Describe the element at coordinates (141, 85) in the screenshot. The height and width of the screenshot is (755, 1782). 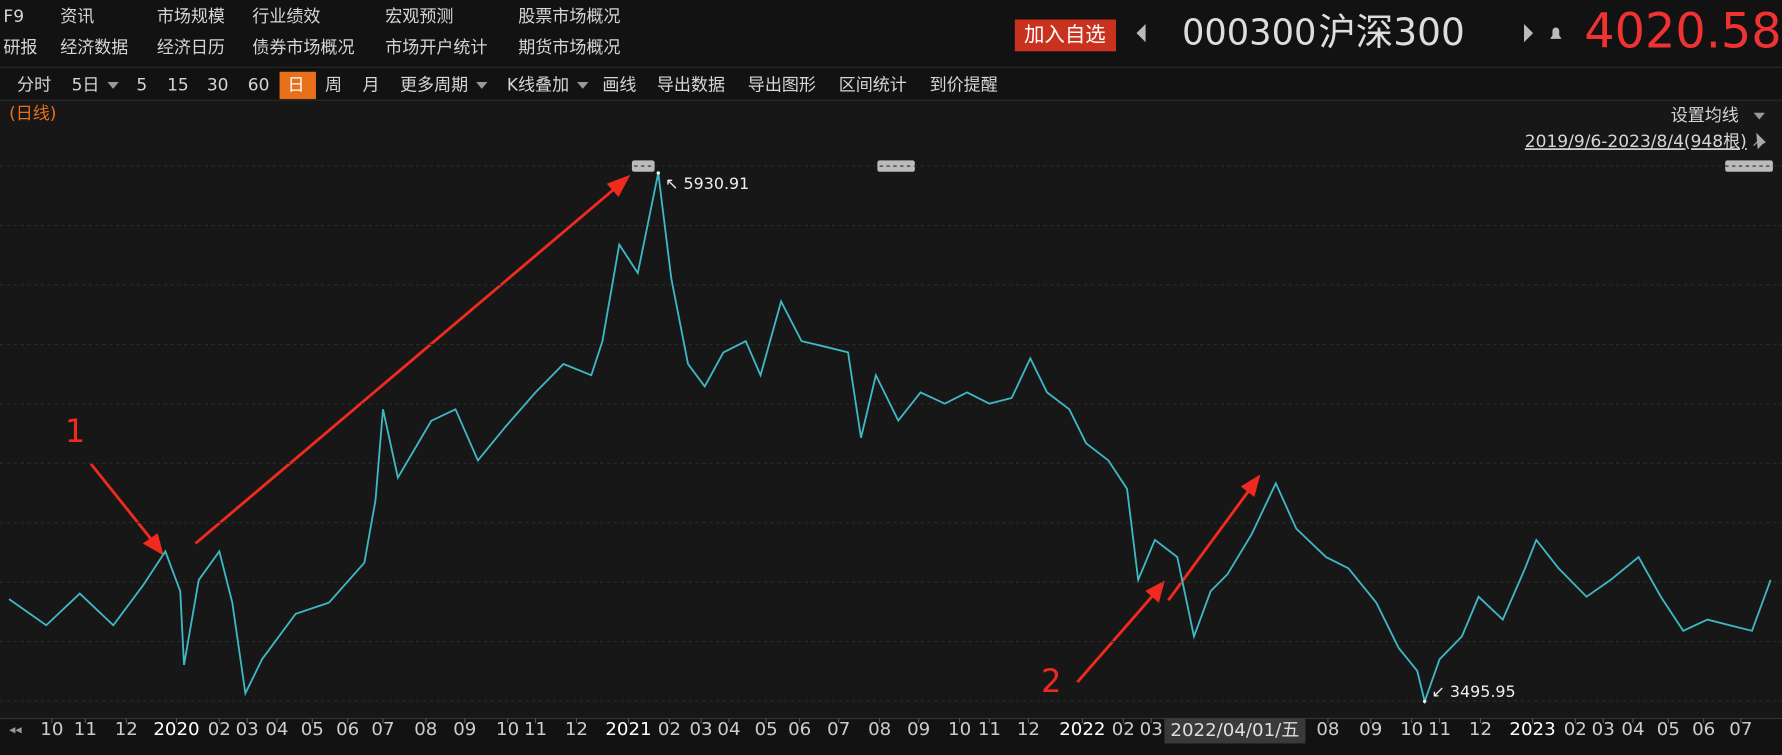
I see `toolbar-item: 5` at that location.